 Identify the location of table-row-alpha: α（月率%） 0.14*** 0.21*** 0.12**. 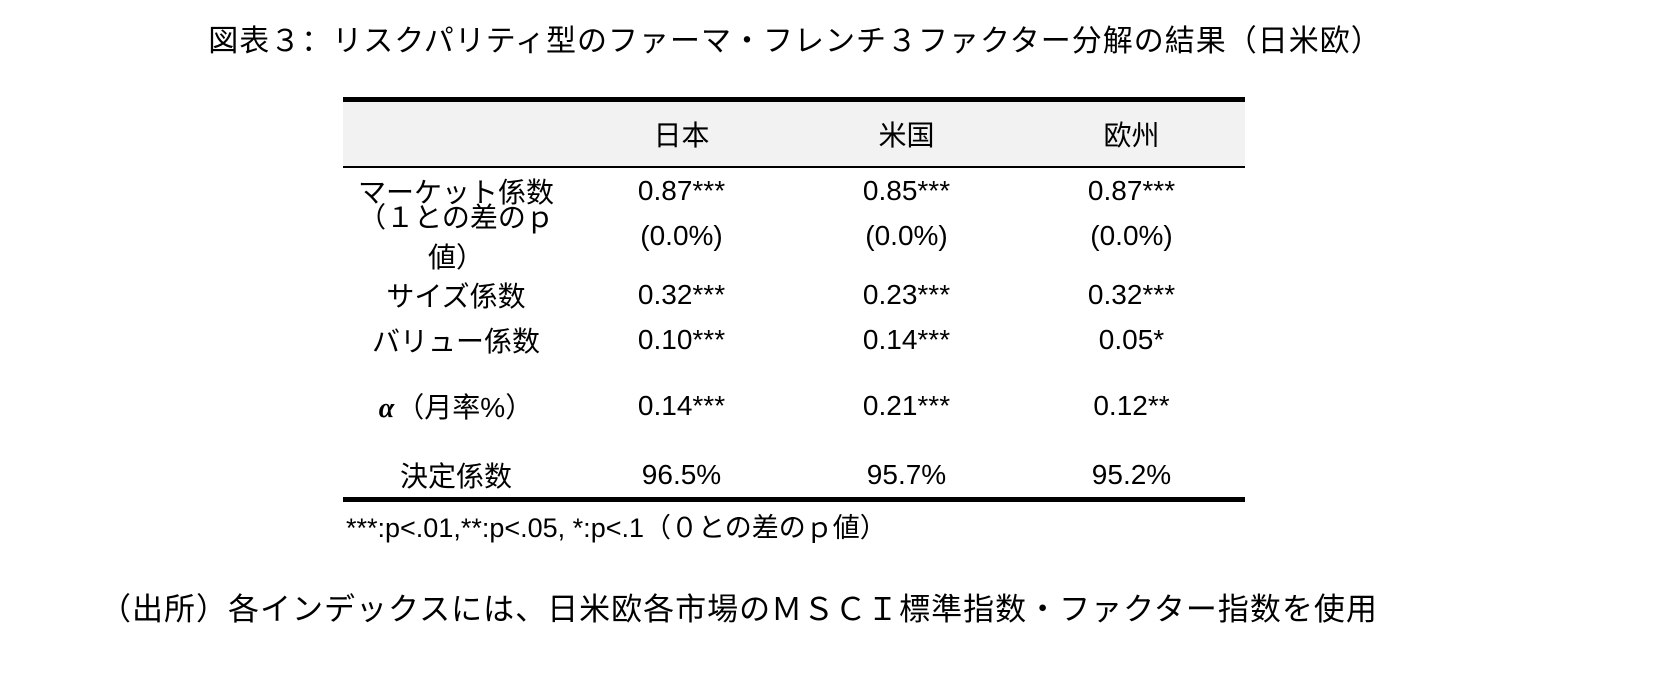
(794, 405).